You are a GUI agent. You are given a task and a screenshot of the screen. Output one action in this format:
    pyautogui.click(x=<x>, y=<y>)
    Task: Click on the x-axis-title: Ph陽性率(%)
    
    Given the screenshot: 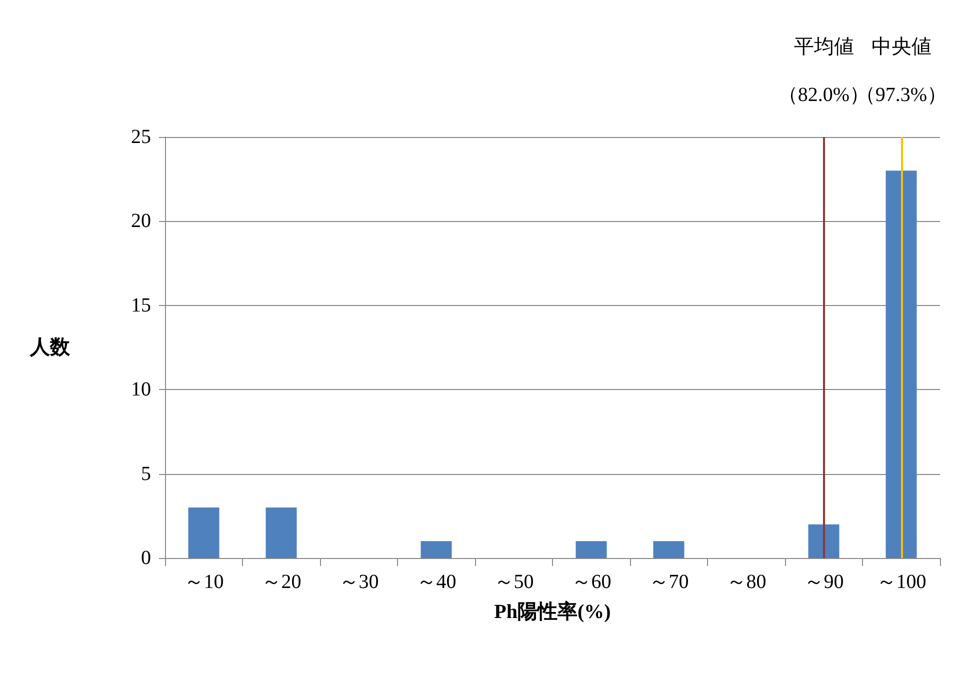 What is the action you would take?
    pyautogui.click(x=552, y=611)
    